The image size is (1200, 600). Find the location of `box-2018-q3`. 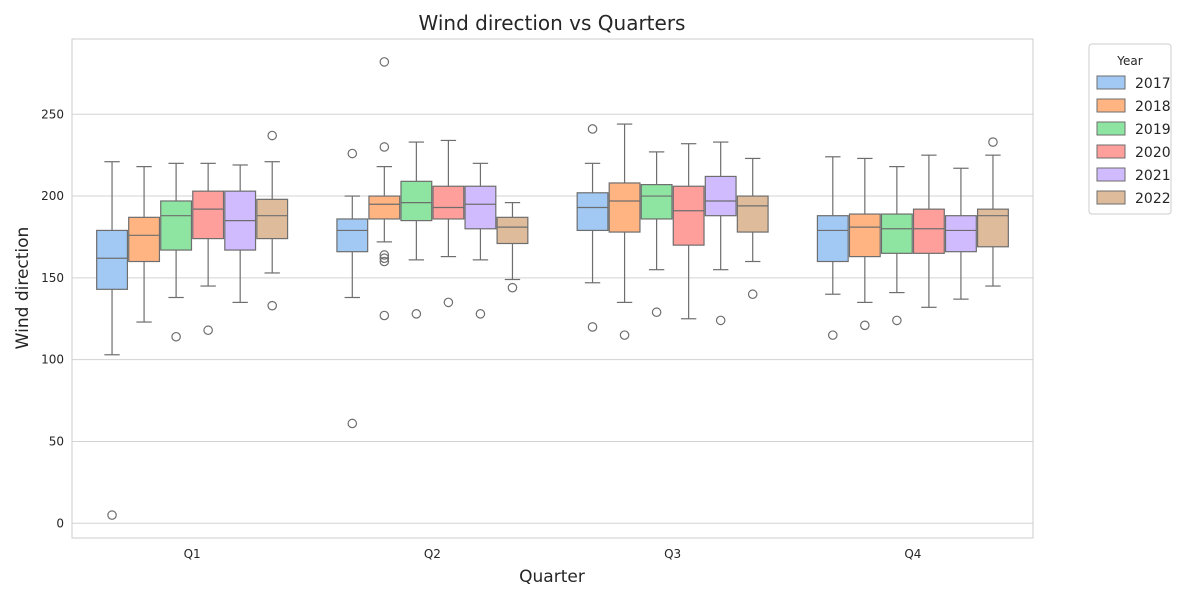

box-2018-q3 is located at coordinates (624, 231).